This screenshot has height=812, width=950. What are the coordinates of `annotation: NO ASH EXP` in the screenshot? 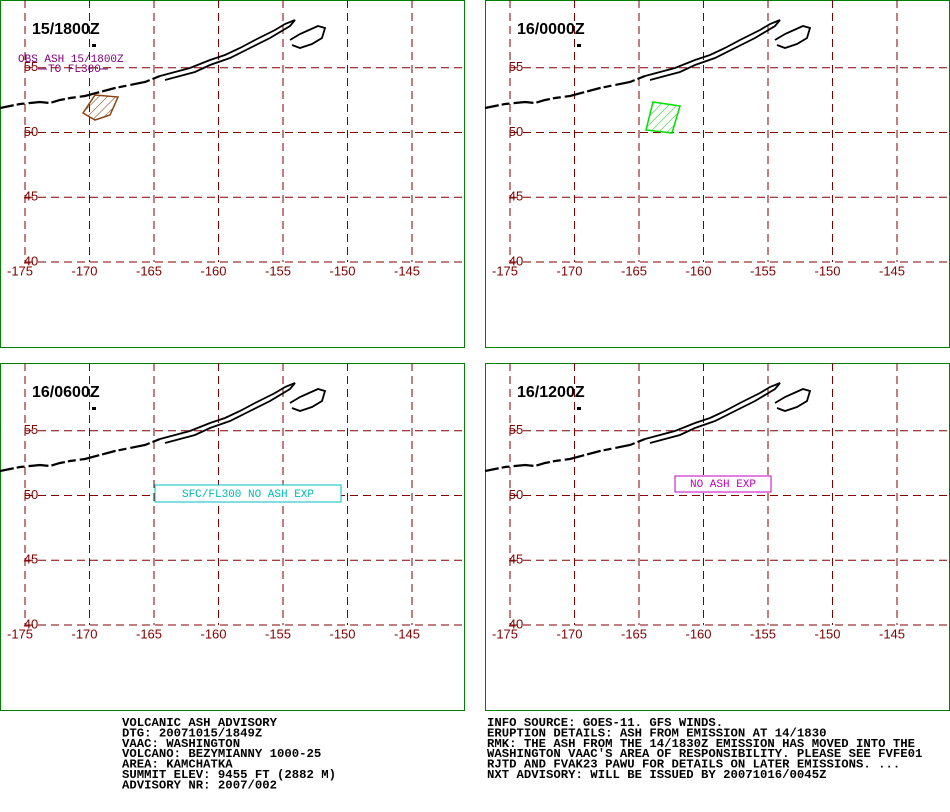 It's located at (723, 485).